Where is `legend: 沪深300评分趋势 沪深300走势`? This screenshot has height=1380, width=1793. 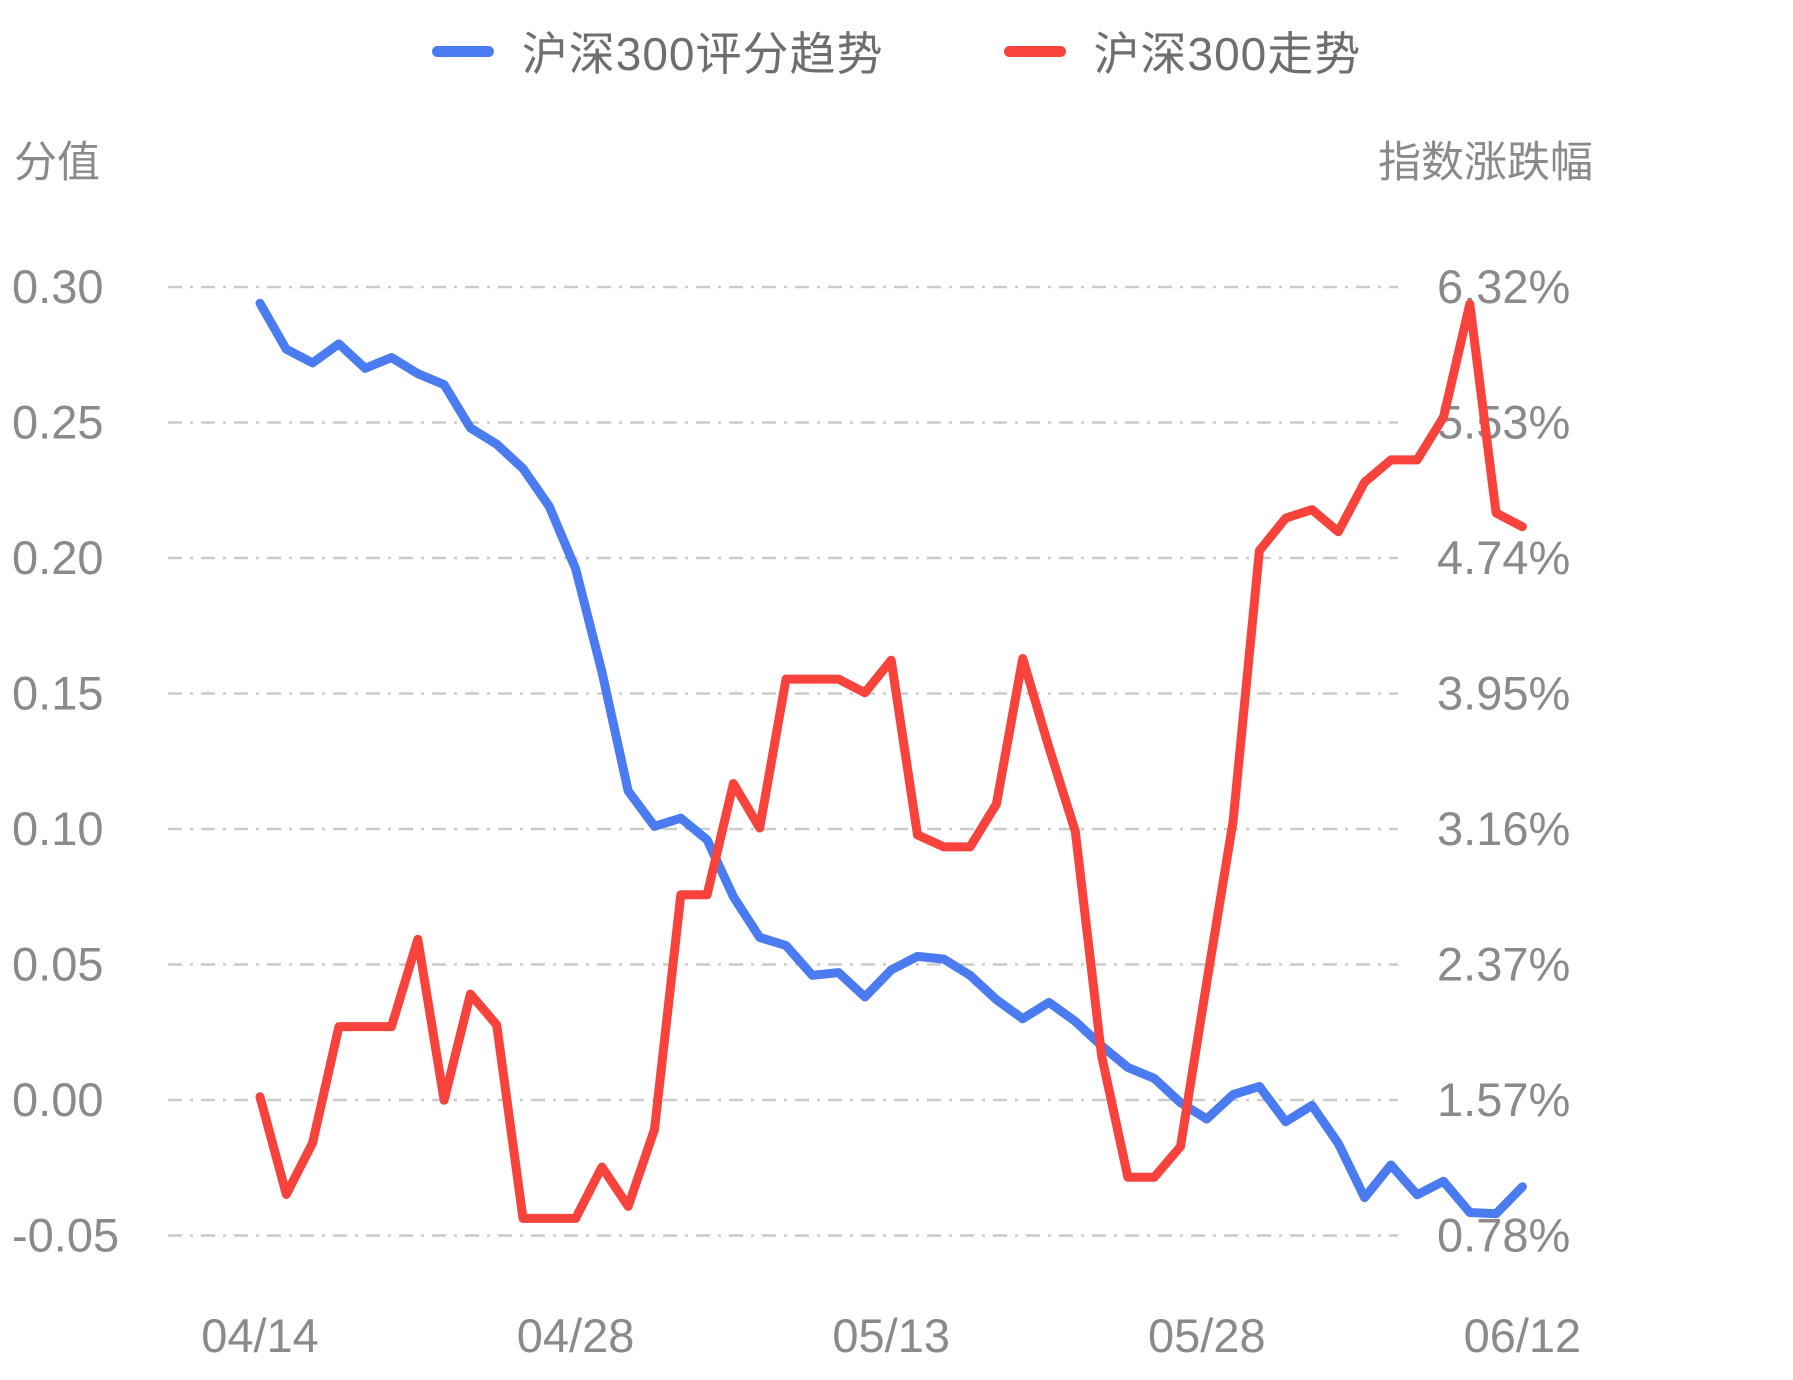 legend: 沪深300评分趋势 沪深300走势 is located at coordinates (896, 51).